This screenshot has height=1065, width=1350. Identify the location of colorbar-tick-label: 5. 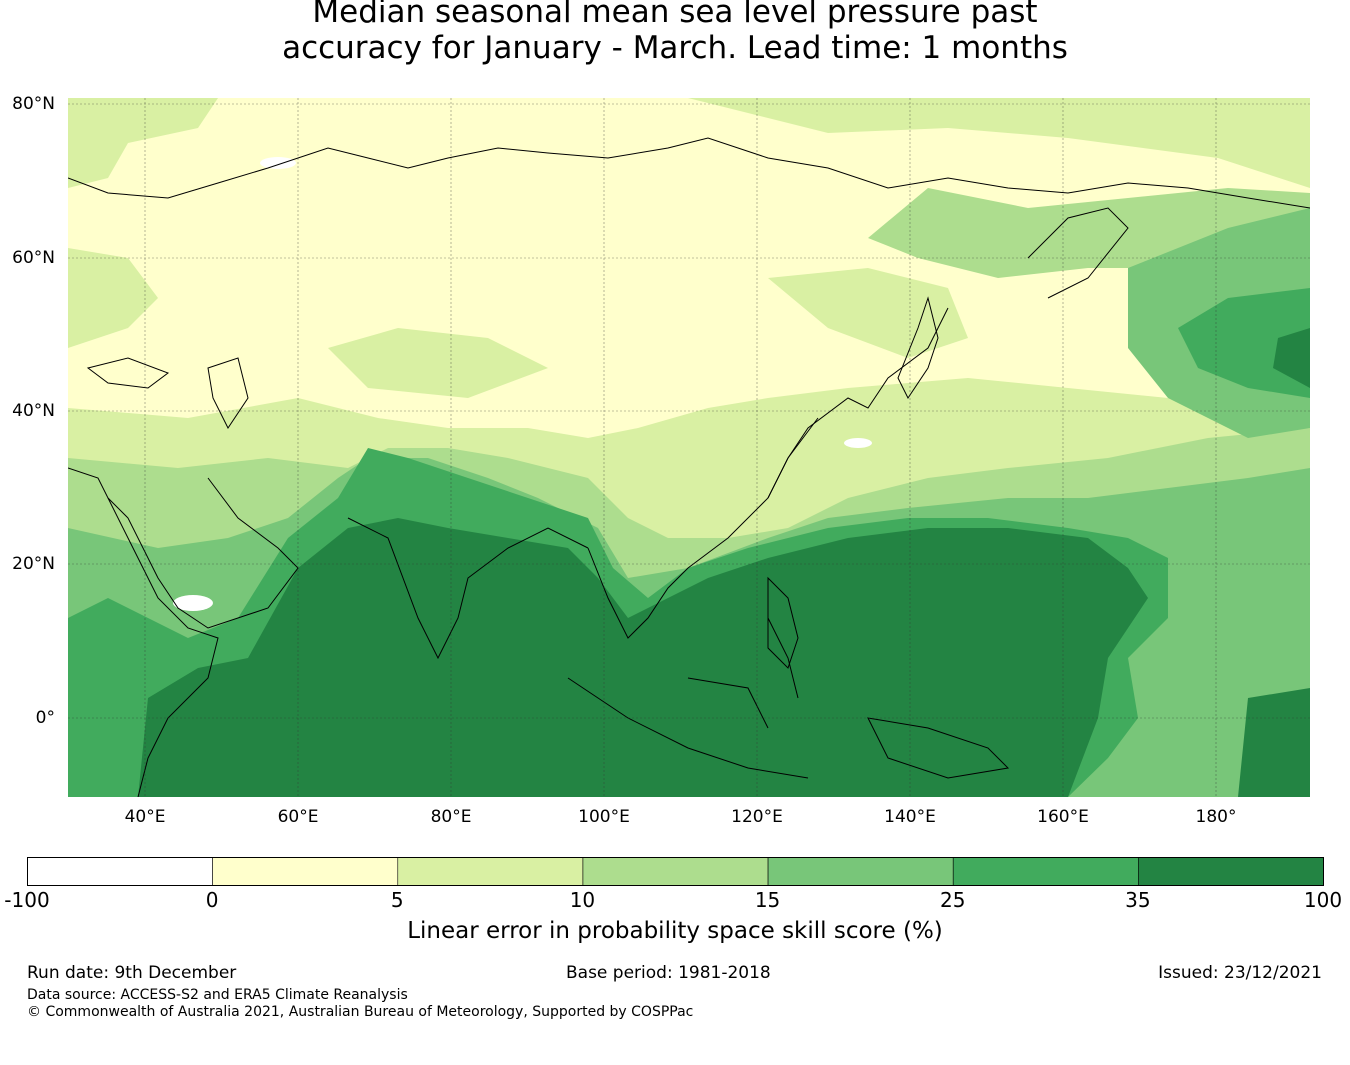
(397, 900).